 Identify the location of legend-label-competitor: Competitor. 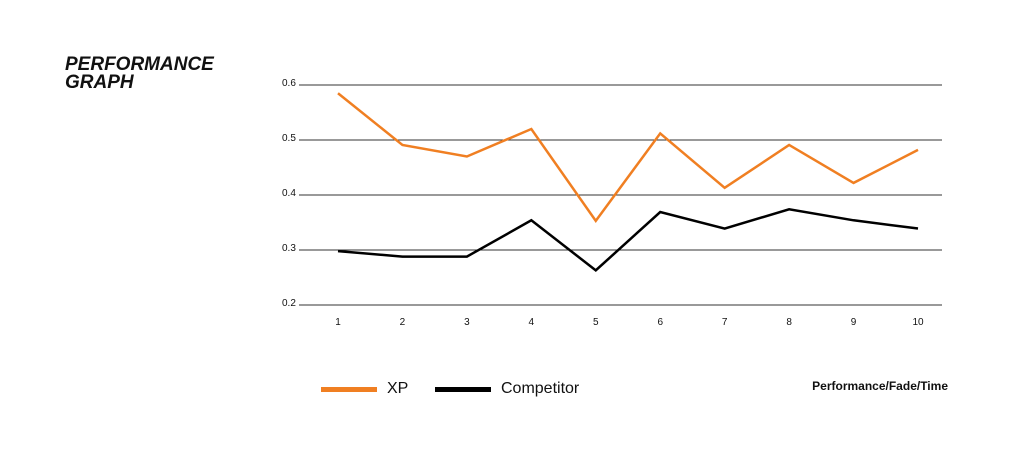
(540, 388).